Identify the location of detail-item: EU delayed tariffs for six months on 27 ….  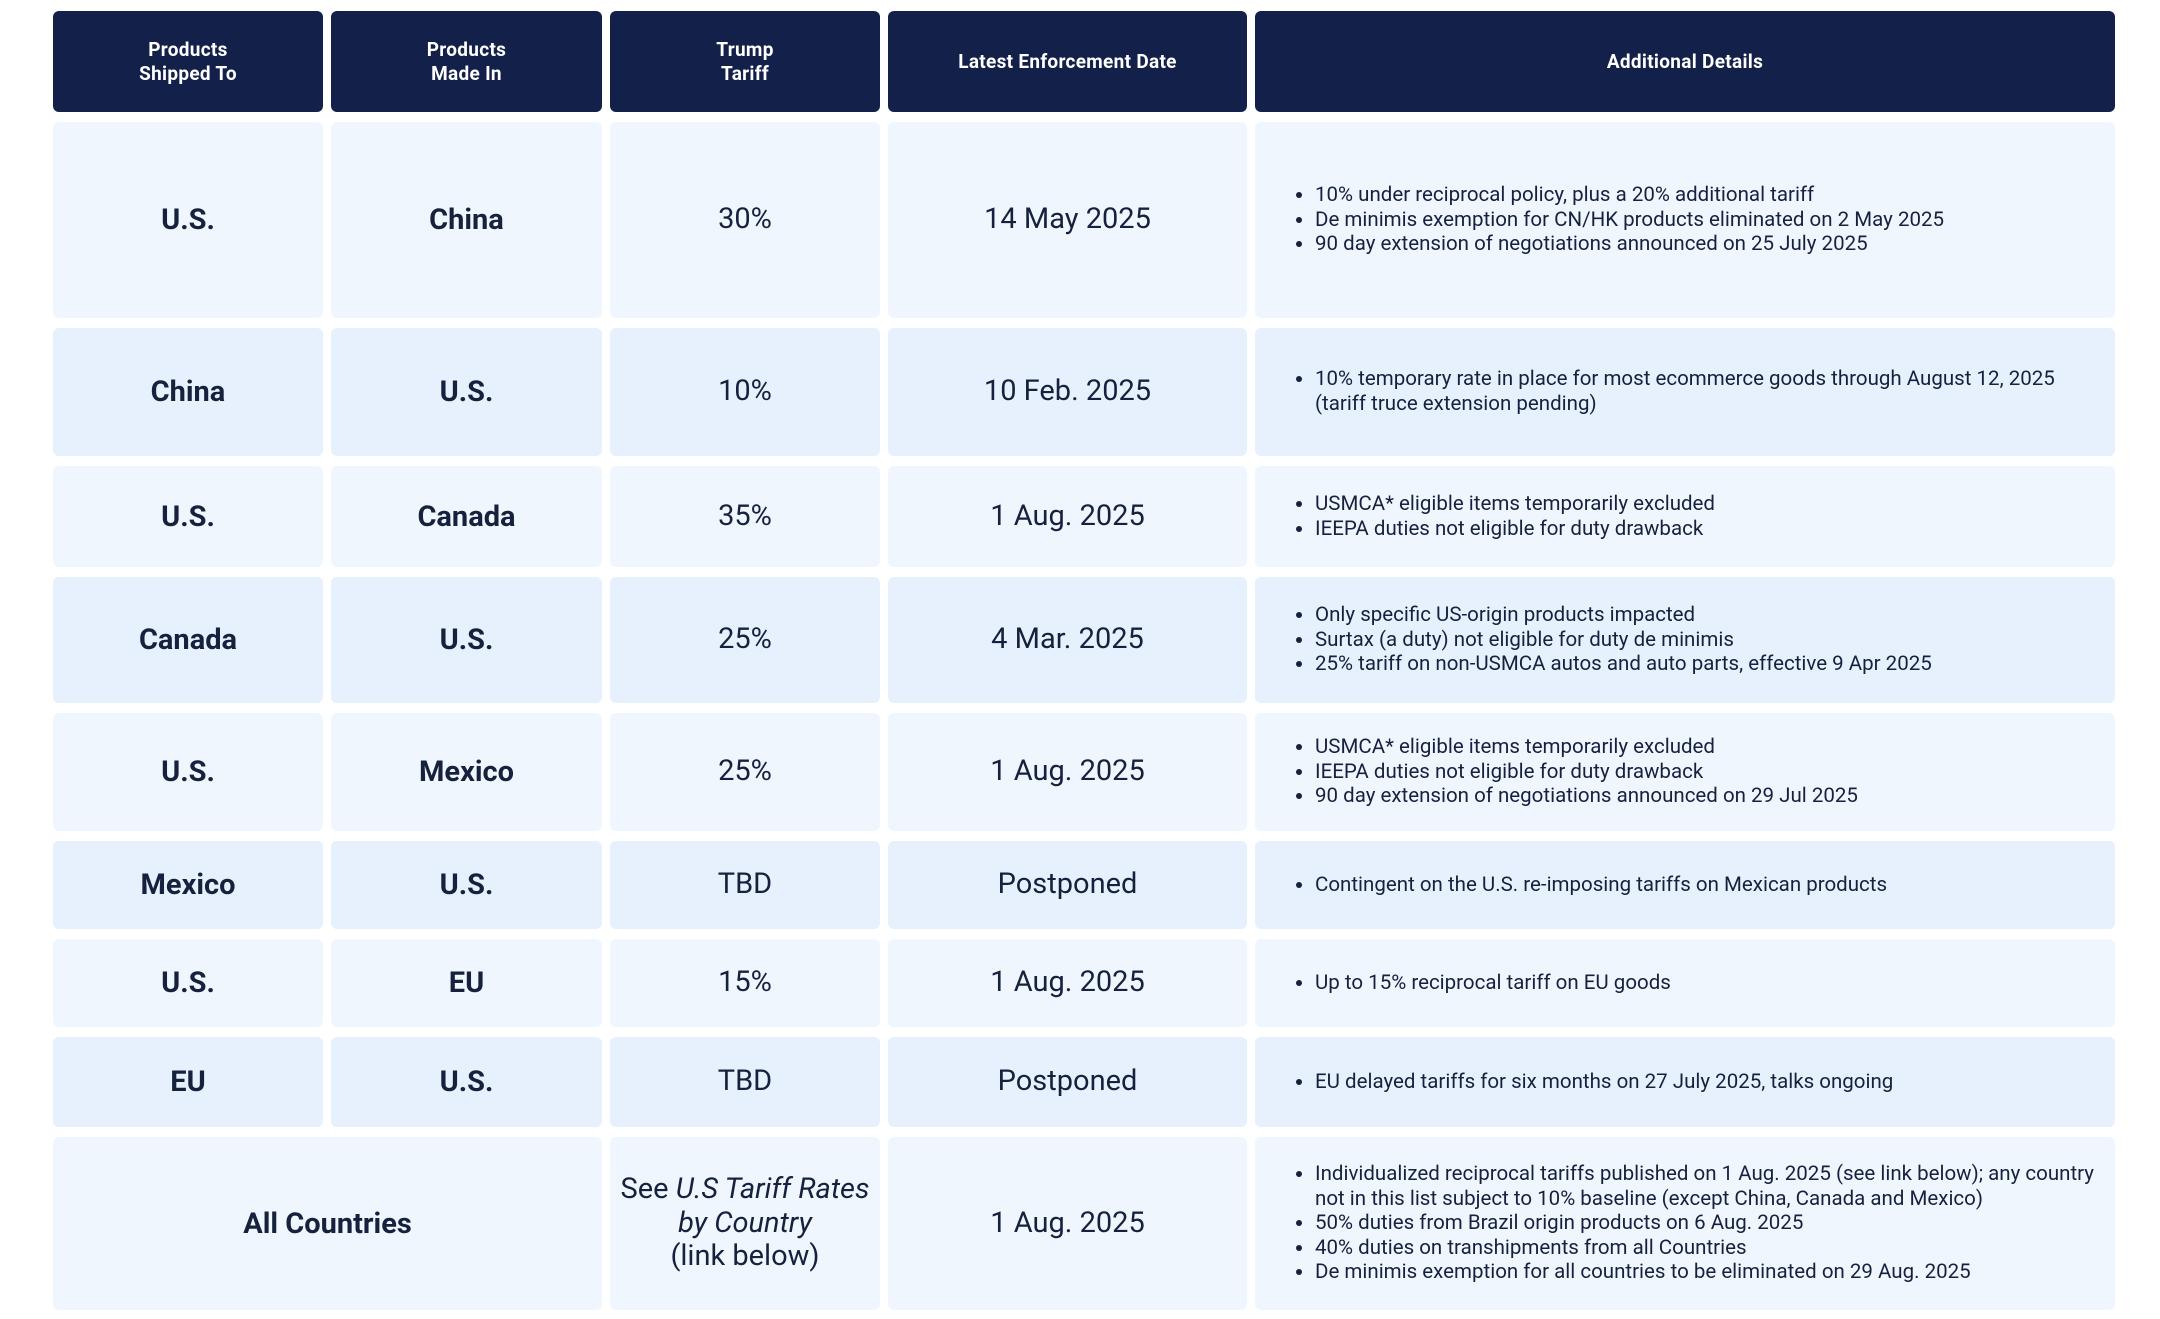
(1604, 1082).